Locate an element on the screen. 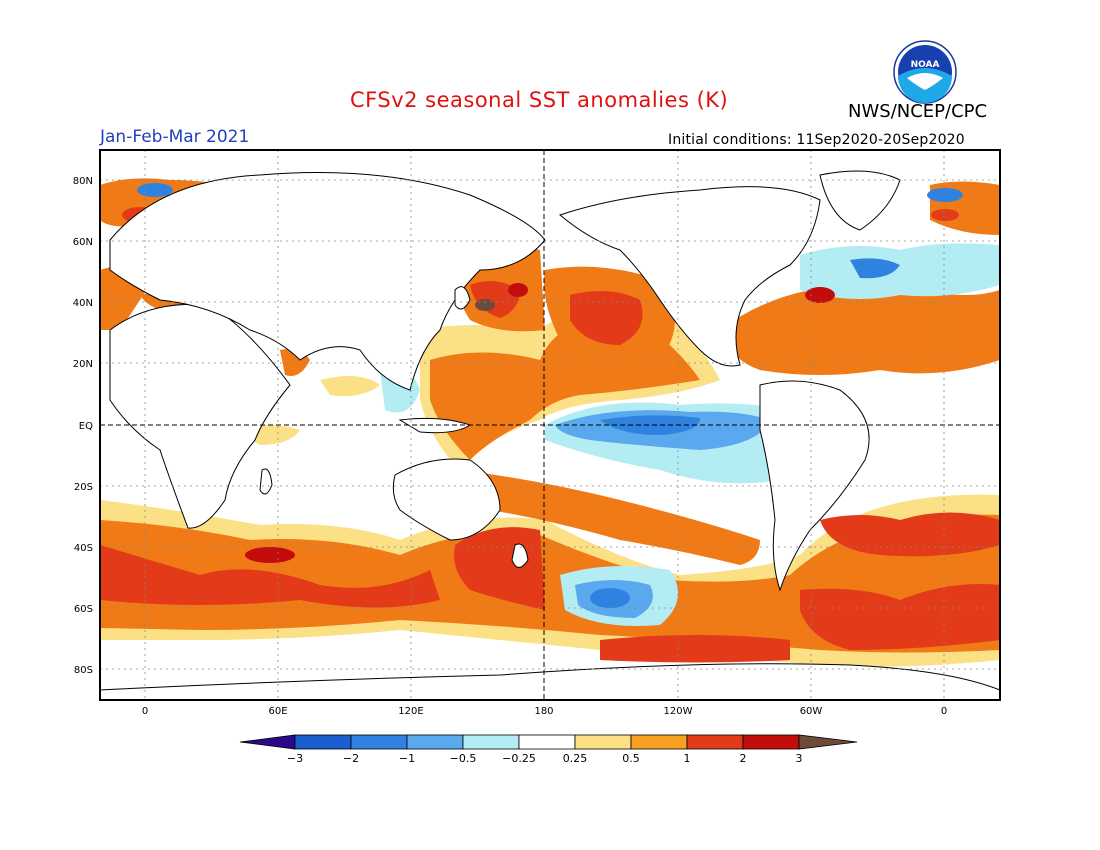  lat-label: 40N is located at coordinates (83, 303).